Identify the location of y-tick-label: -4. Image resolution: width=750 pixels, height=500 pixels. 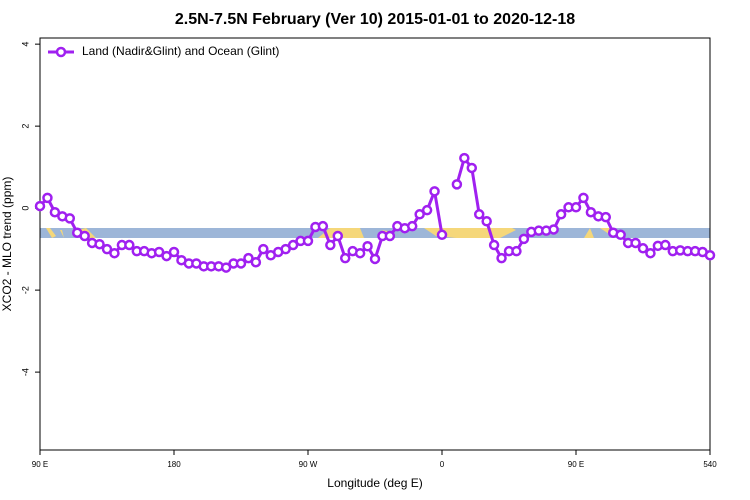
(25, 372).